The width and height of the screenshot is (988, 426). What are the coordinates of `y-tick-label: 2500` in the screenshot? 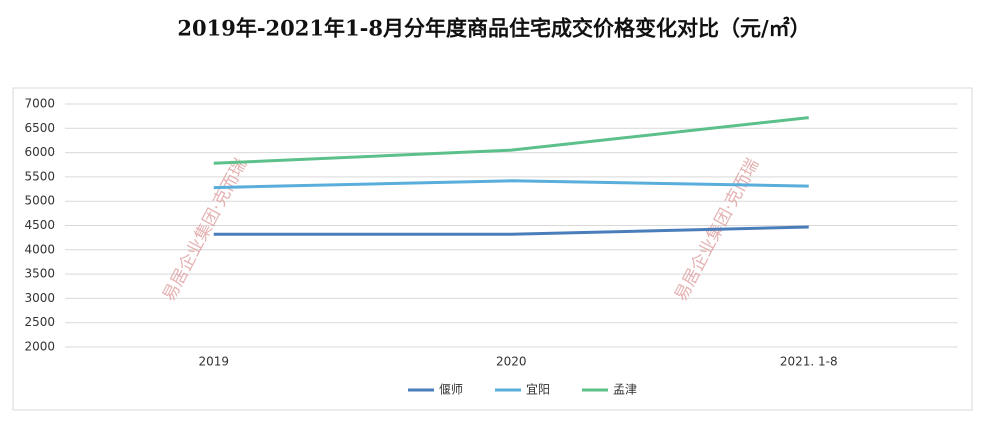 It's located at (39, 322).